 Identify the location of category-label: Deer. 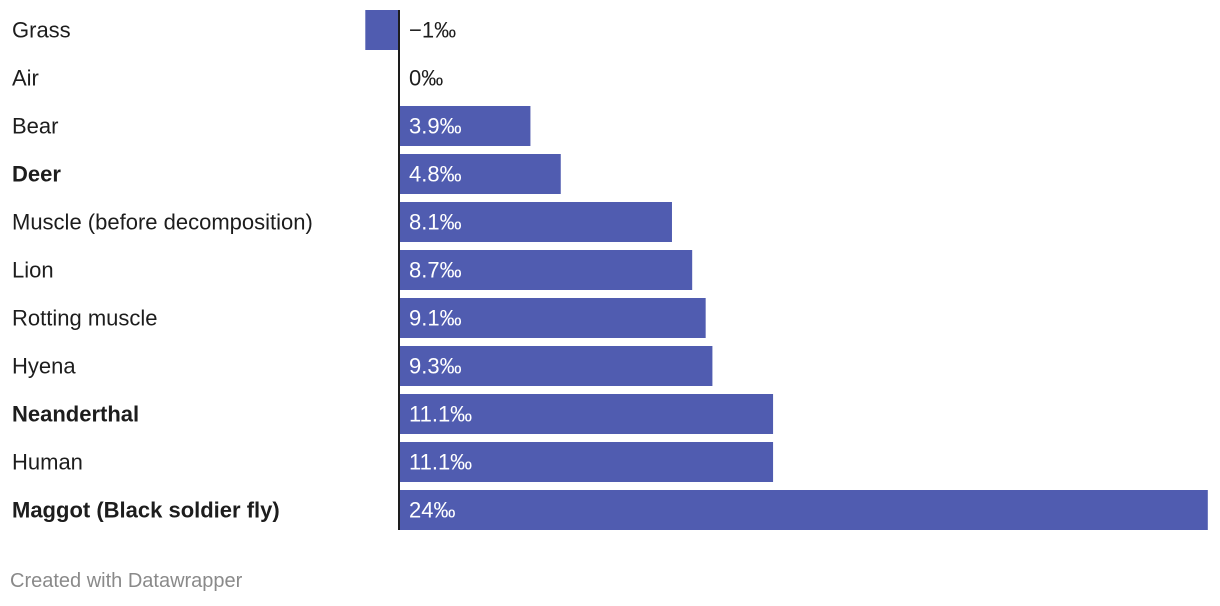
(36, 174).